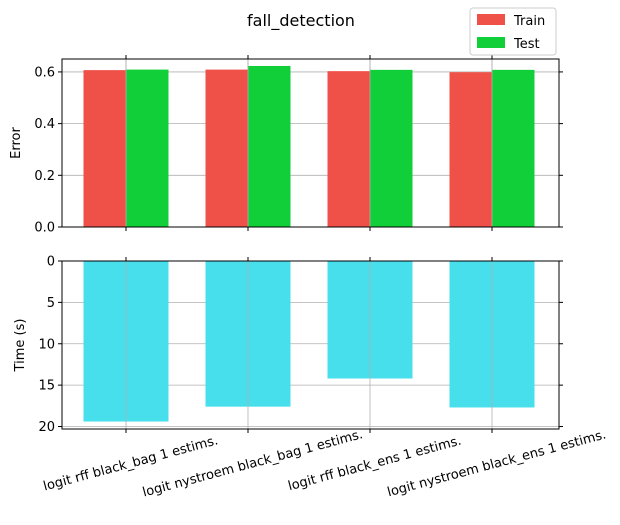 Image resolution: width=620 pixels, height=525 pixels. Describe the element at coordinates (51, 262) in the screenshot. I see `time-y-tick-label: 0` at that location.